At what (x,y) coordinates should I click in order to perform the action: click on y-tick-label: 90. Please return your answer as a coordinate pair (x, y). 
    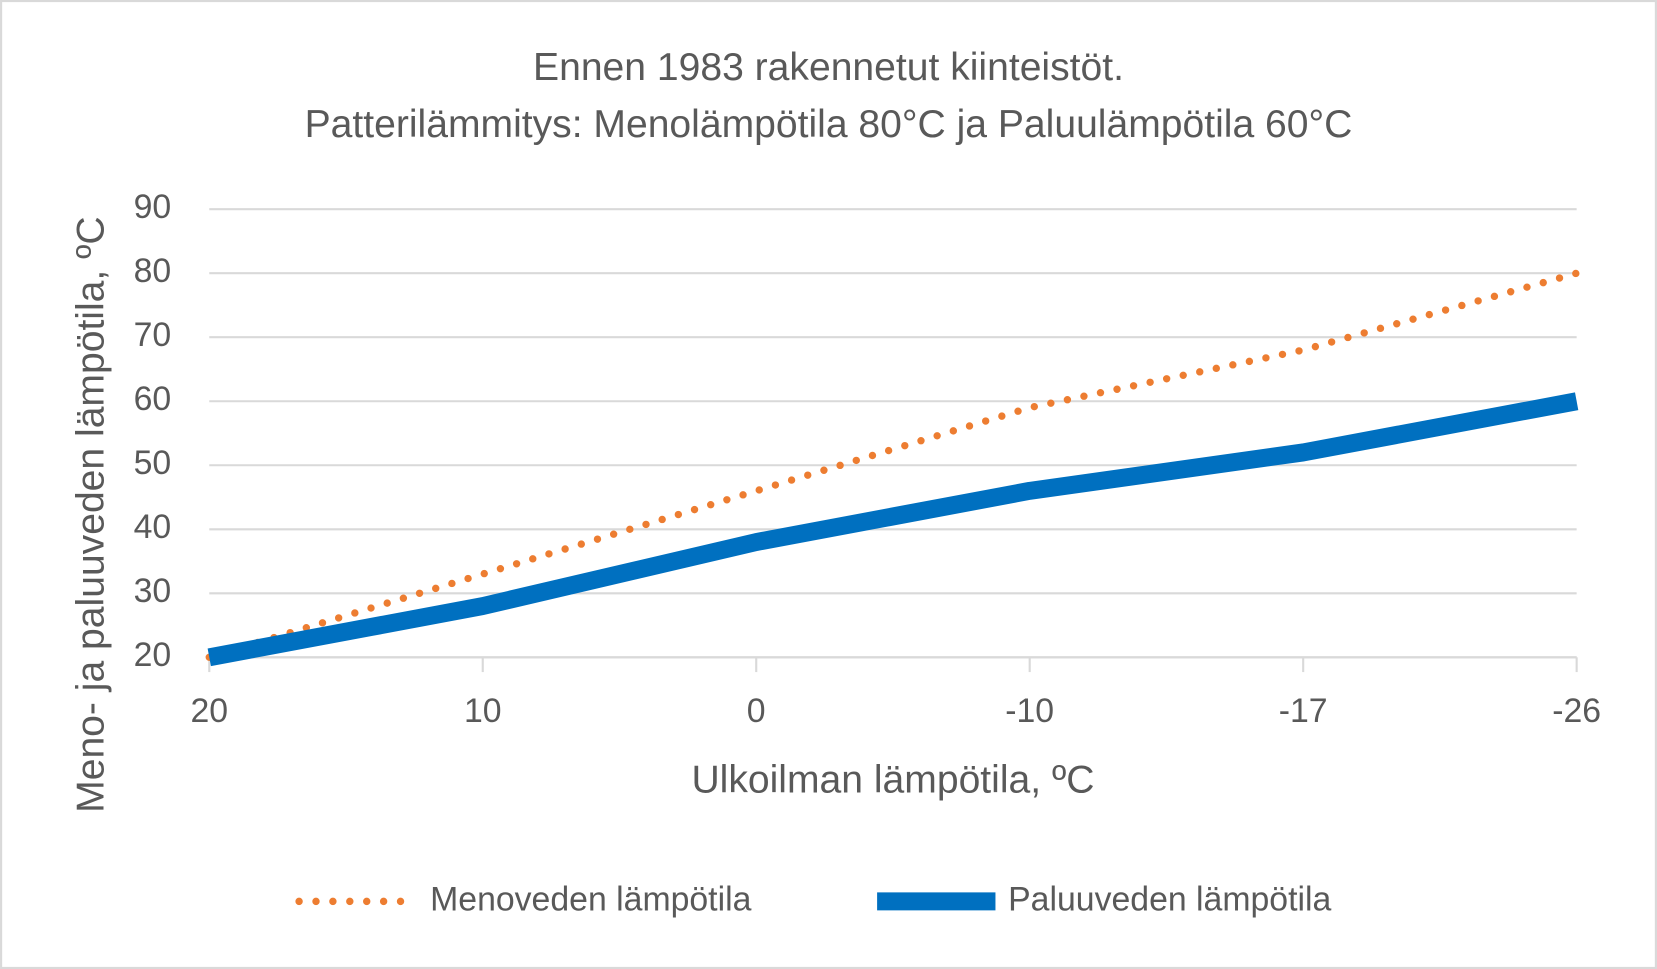
    Looking at the image, I should click on (153, 207).